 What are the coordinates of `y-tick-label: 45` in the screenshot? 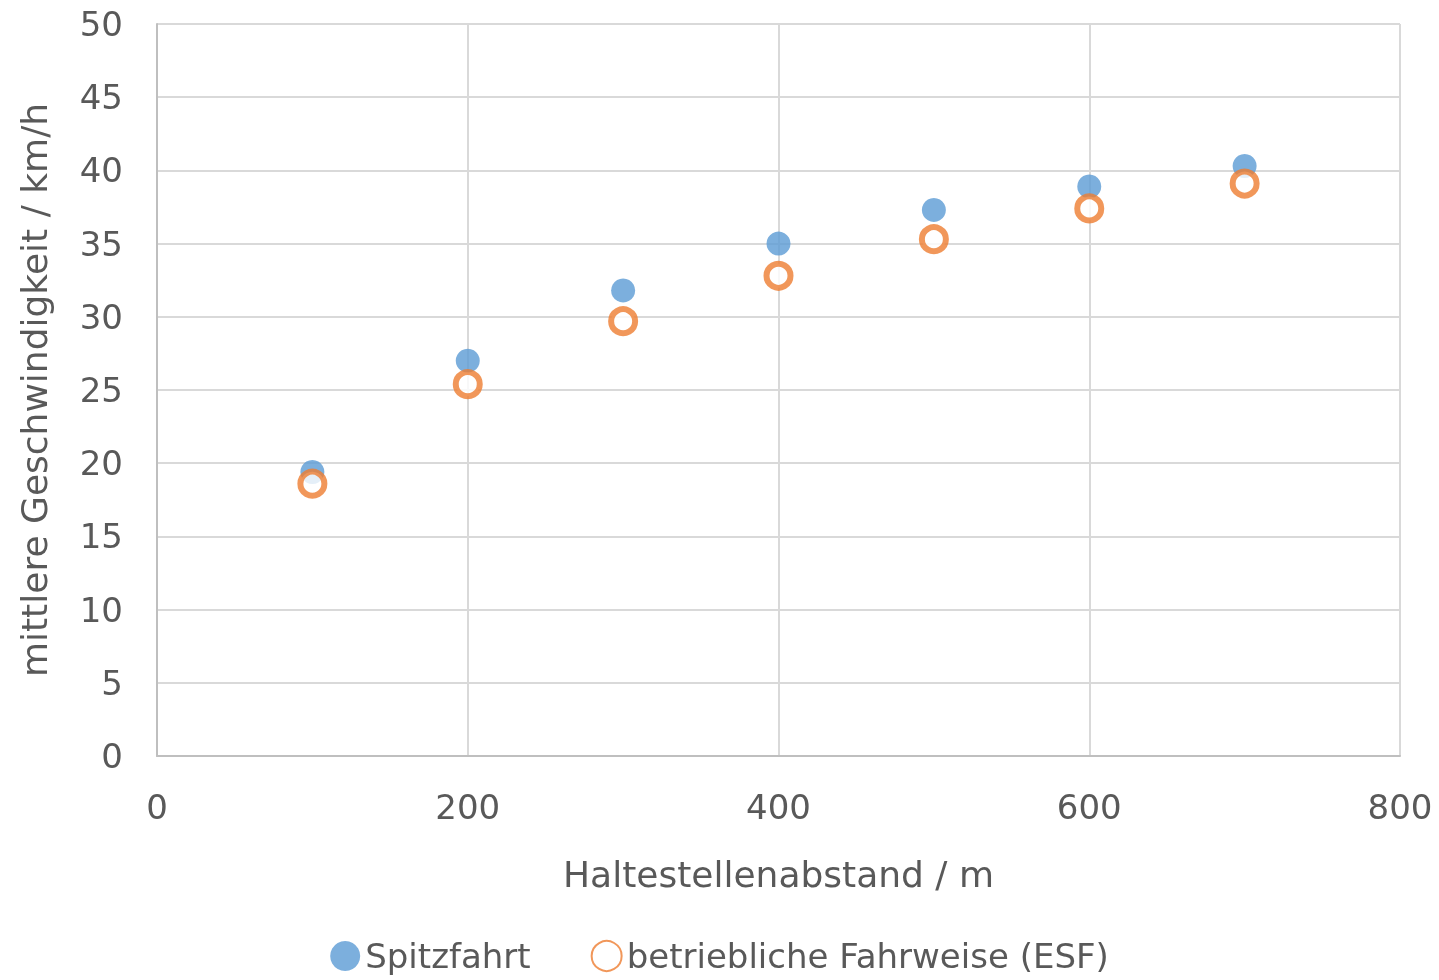 It's located at (101, 97).